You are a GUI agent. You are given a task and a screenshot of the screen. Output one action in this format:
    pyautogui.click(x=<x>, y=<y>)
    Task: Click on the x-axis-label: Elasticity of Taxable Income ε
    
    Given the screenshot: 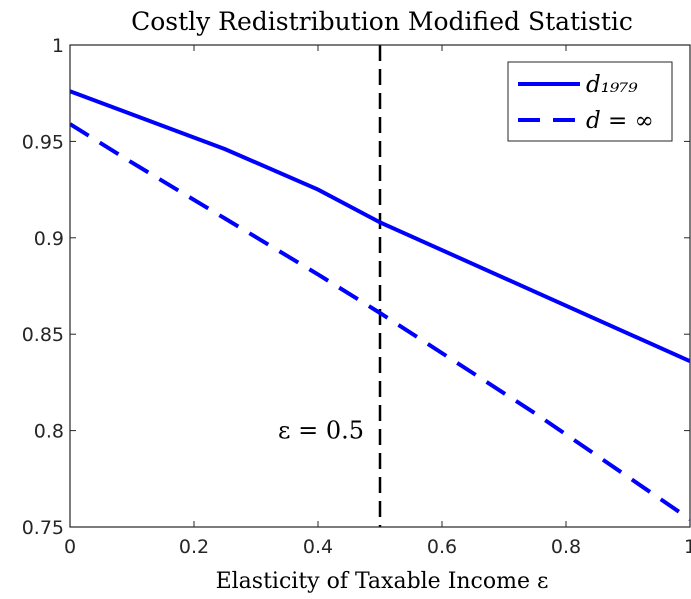 What is the action you would take?
    pyautogui.click(x=382, y=581)
    